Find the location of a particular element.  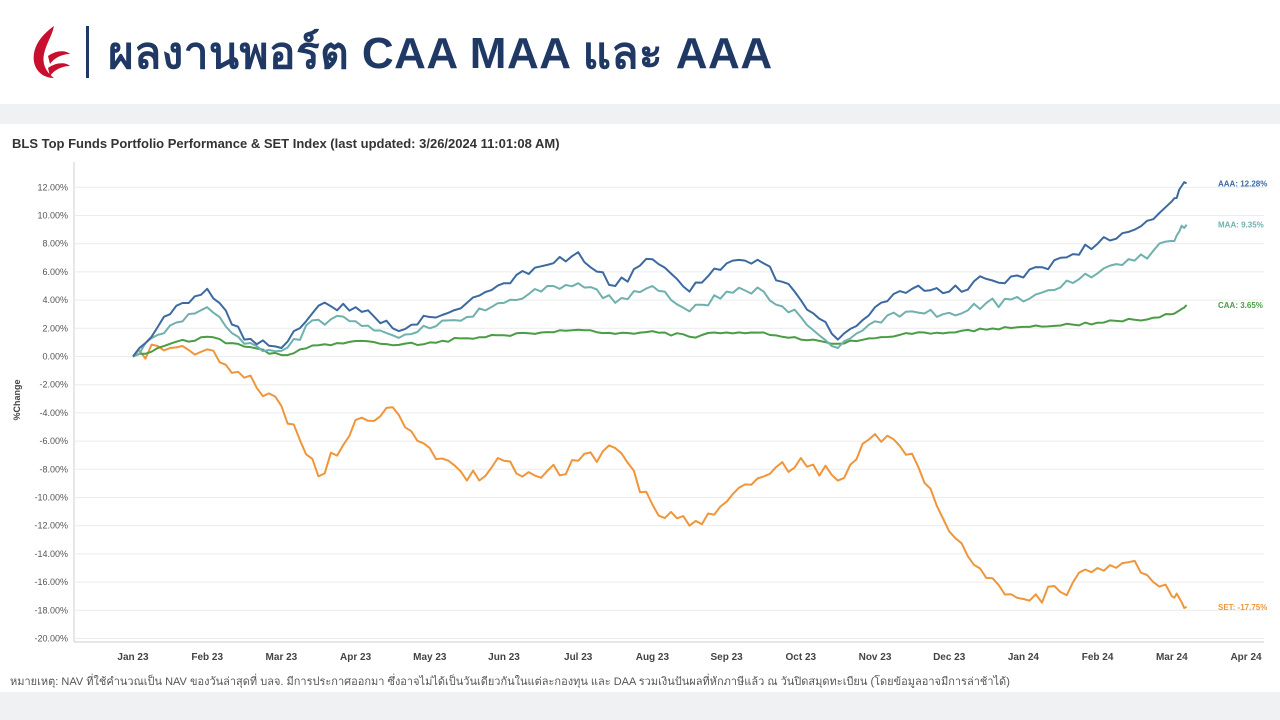

y-tick-label: 2.00% is located at coordinates (55, 328).